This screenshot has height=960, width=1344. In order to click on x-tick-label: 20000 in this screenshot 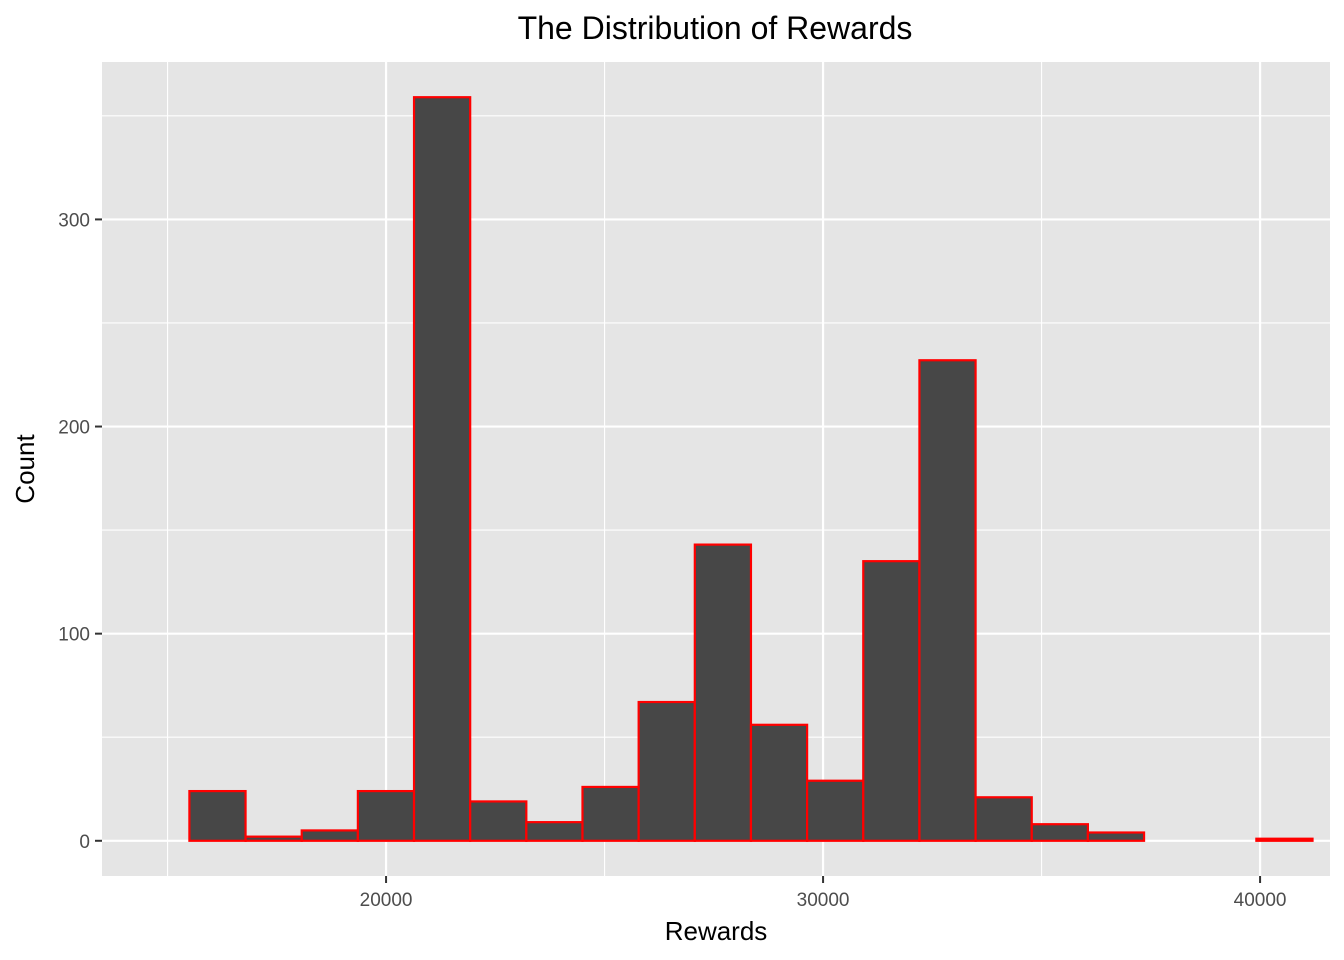, I will do `click(386, 900)`.